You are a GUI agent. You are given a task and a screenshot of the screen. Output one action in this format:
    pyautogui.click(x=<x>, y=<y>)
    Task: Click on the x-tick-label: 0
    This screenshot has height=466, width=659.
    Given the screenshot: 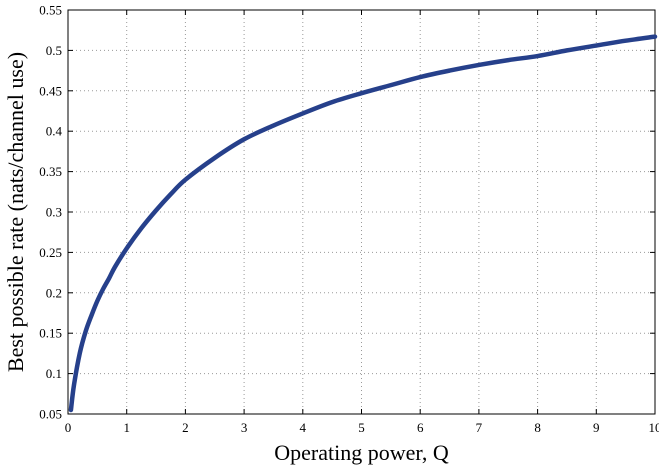 What is the action you would take?
    pyautogui.click(x=68, y=427)
    